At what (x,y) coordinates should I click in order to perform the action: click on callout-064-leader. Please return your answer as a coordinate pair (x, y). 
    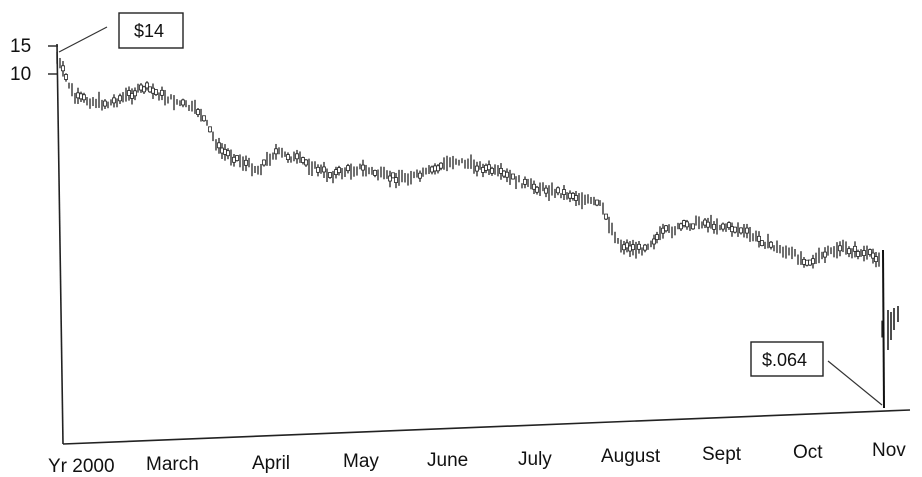
    Looking at the image, I should click on (855, 383).